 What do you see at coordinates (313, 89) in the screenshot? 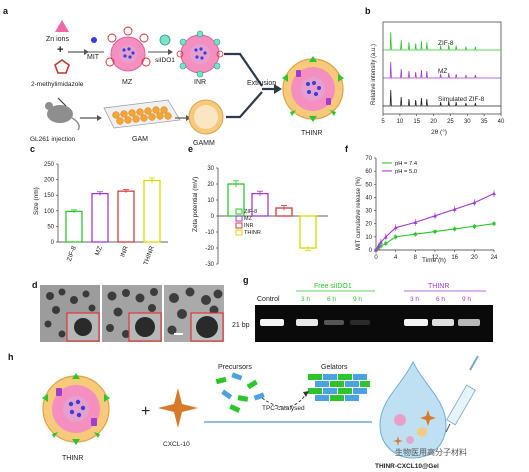
I see `thinr-particle-icon` at bounding box center [313, 89].